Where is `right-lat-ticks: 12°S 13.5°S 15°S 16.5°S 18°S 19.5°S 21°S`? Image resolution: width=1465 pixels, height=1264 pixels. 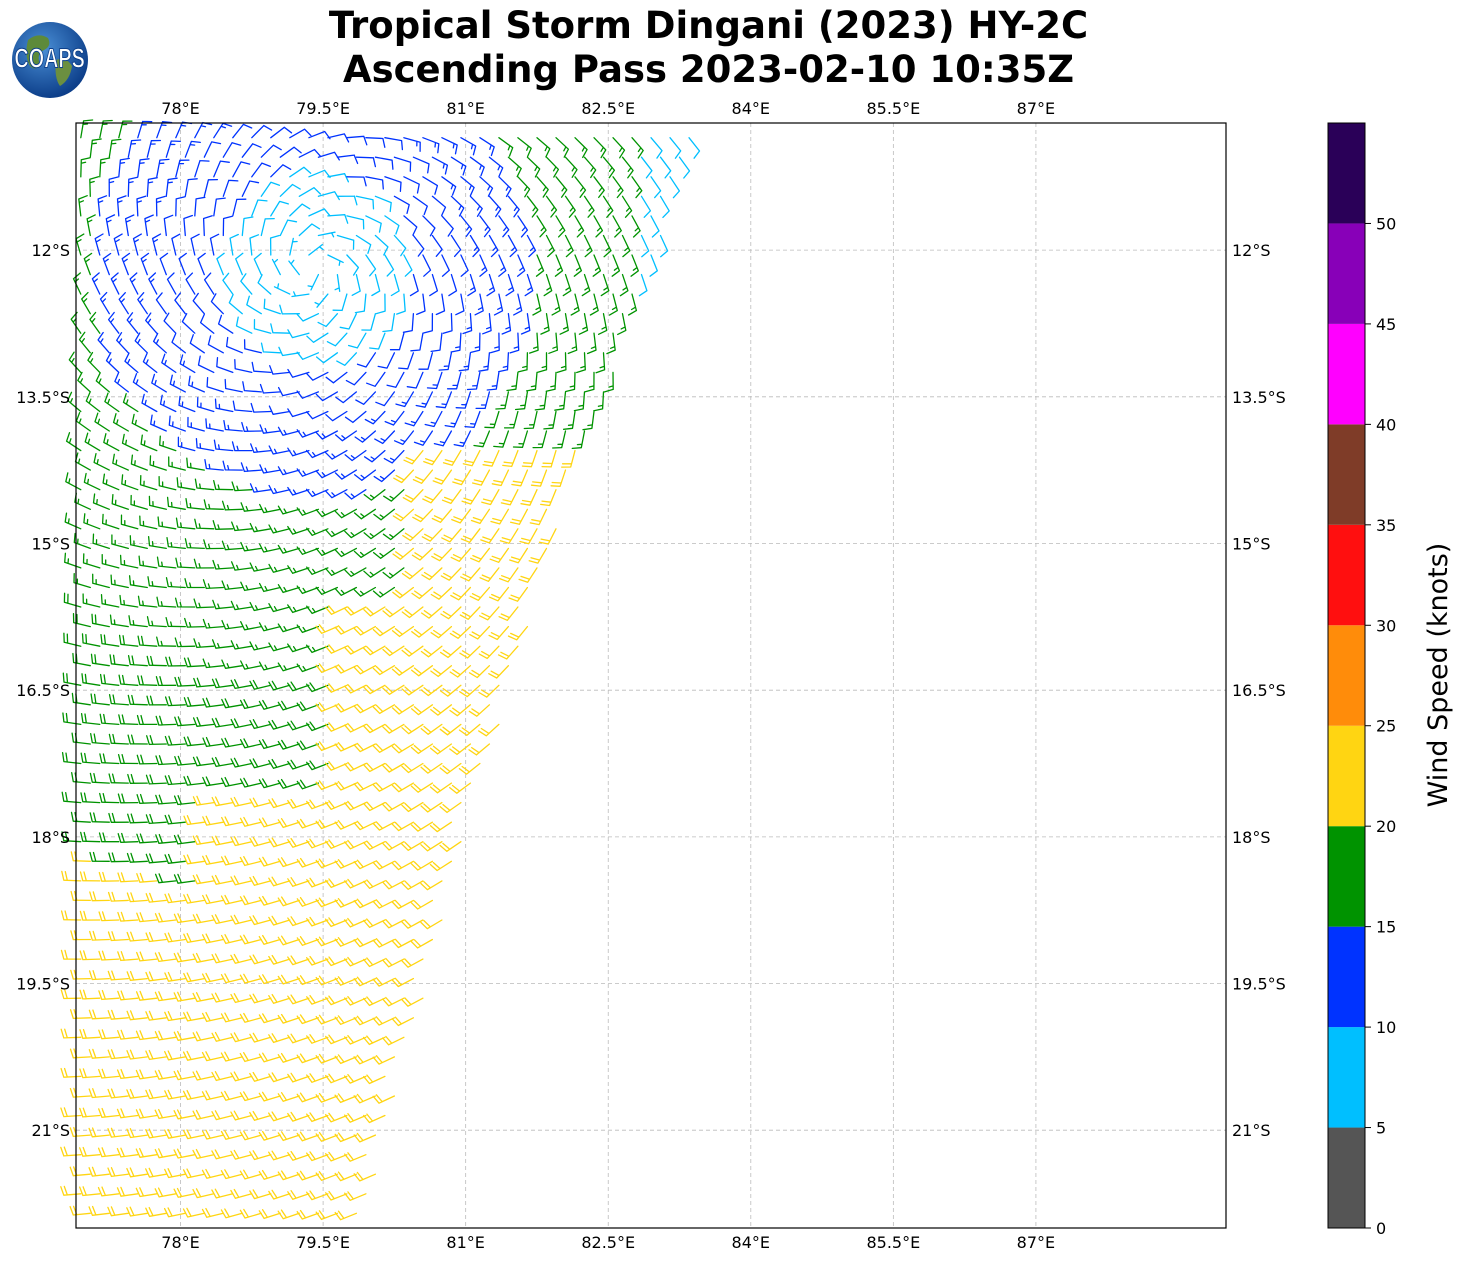 right-lat-ticks: 12°S 13.5°S 15°S 16.5°S 18°S 19.5°S 21°S is located at coordinates (1259, 690).